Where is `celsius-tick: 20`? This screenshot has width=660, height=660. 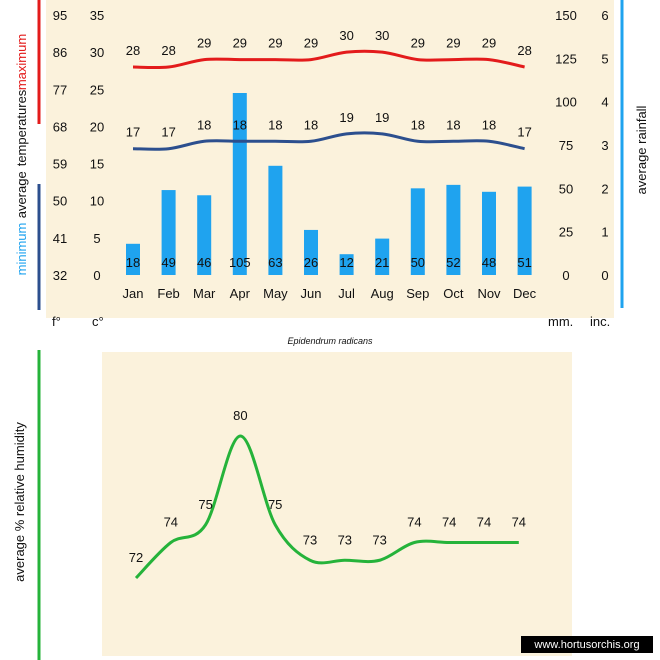
celsius-tick: 20 is located at coordinates (97, 126).